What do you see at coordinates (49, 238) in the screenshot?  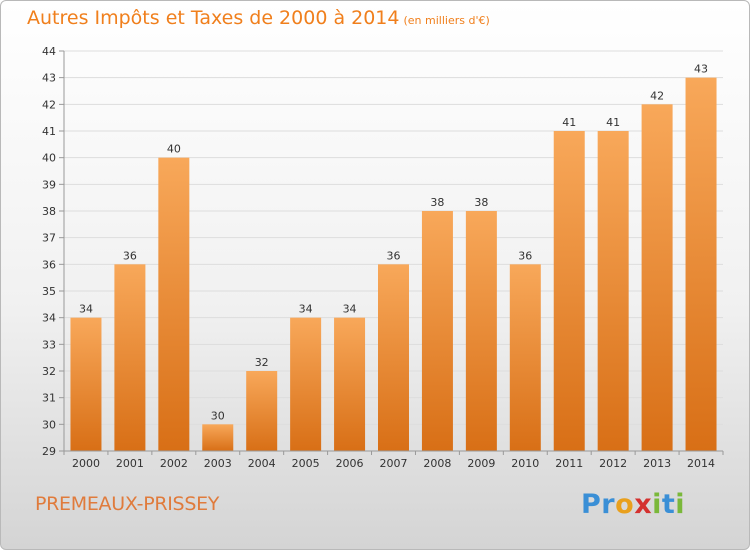 I see `y-tick-label: 37` at bounding box center [49, 238].